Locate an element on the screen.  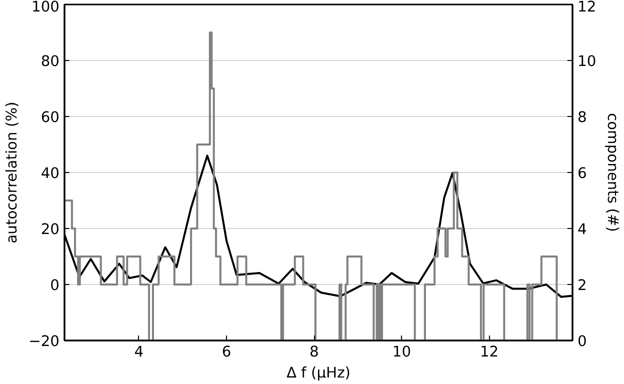
x-tick-label: 6 is located at coordinates (227, 352).